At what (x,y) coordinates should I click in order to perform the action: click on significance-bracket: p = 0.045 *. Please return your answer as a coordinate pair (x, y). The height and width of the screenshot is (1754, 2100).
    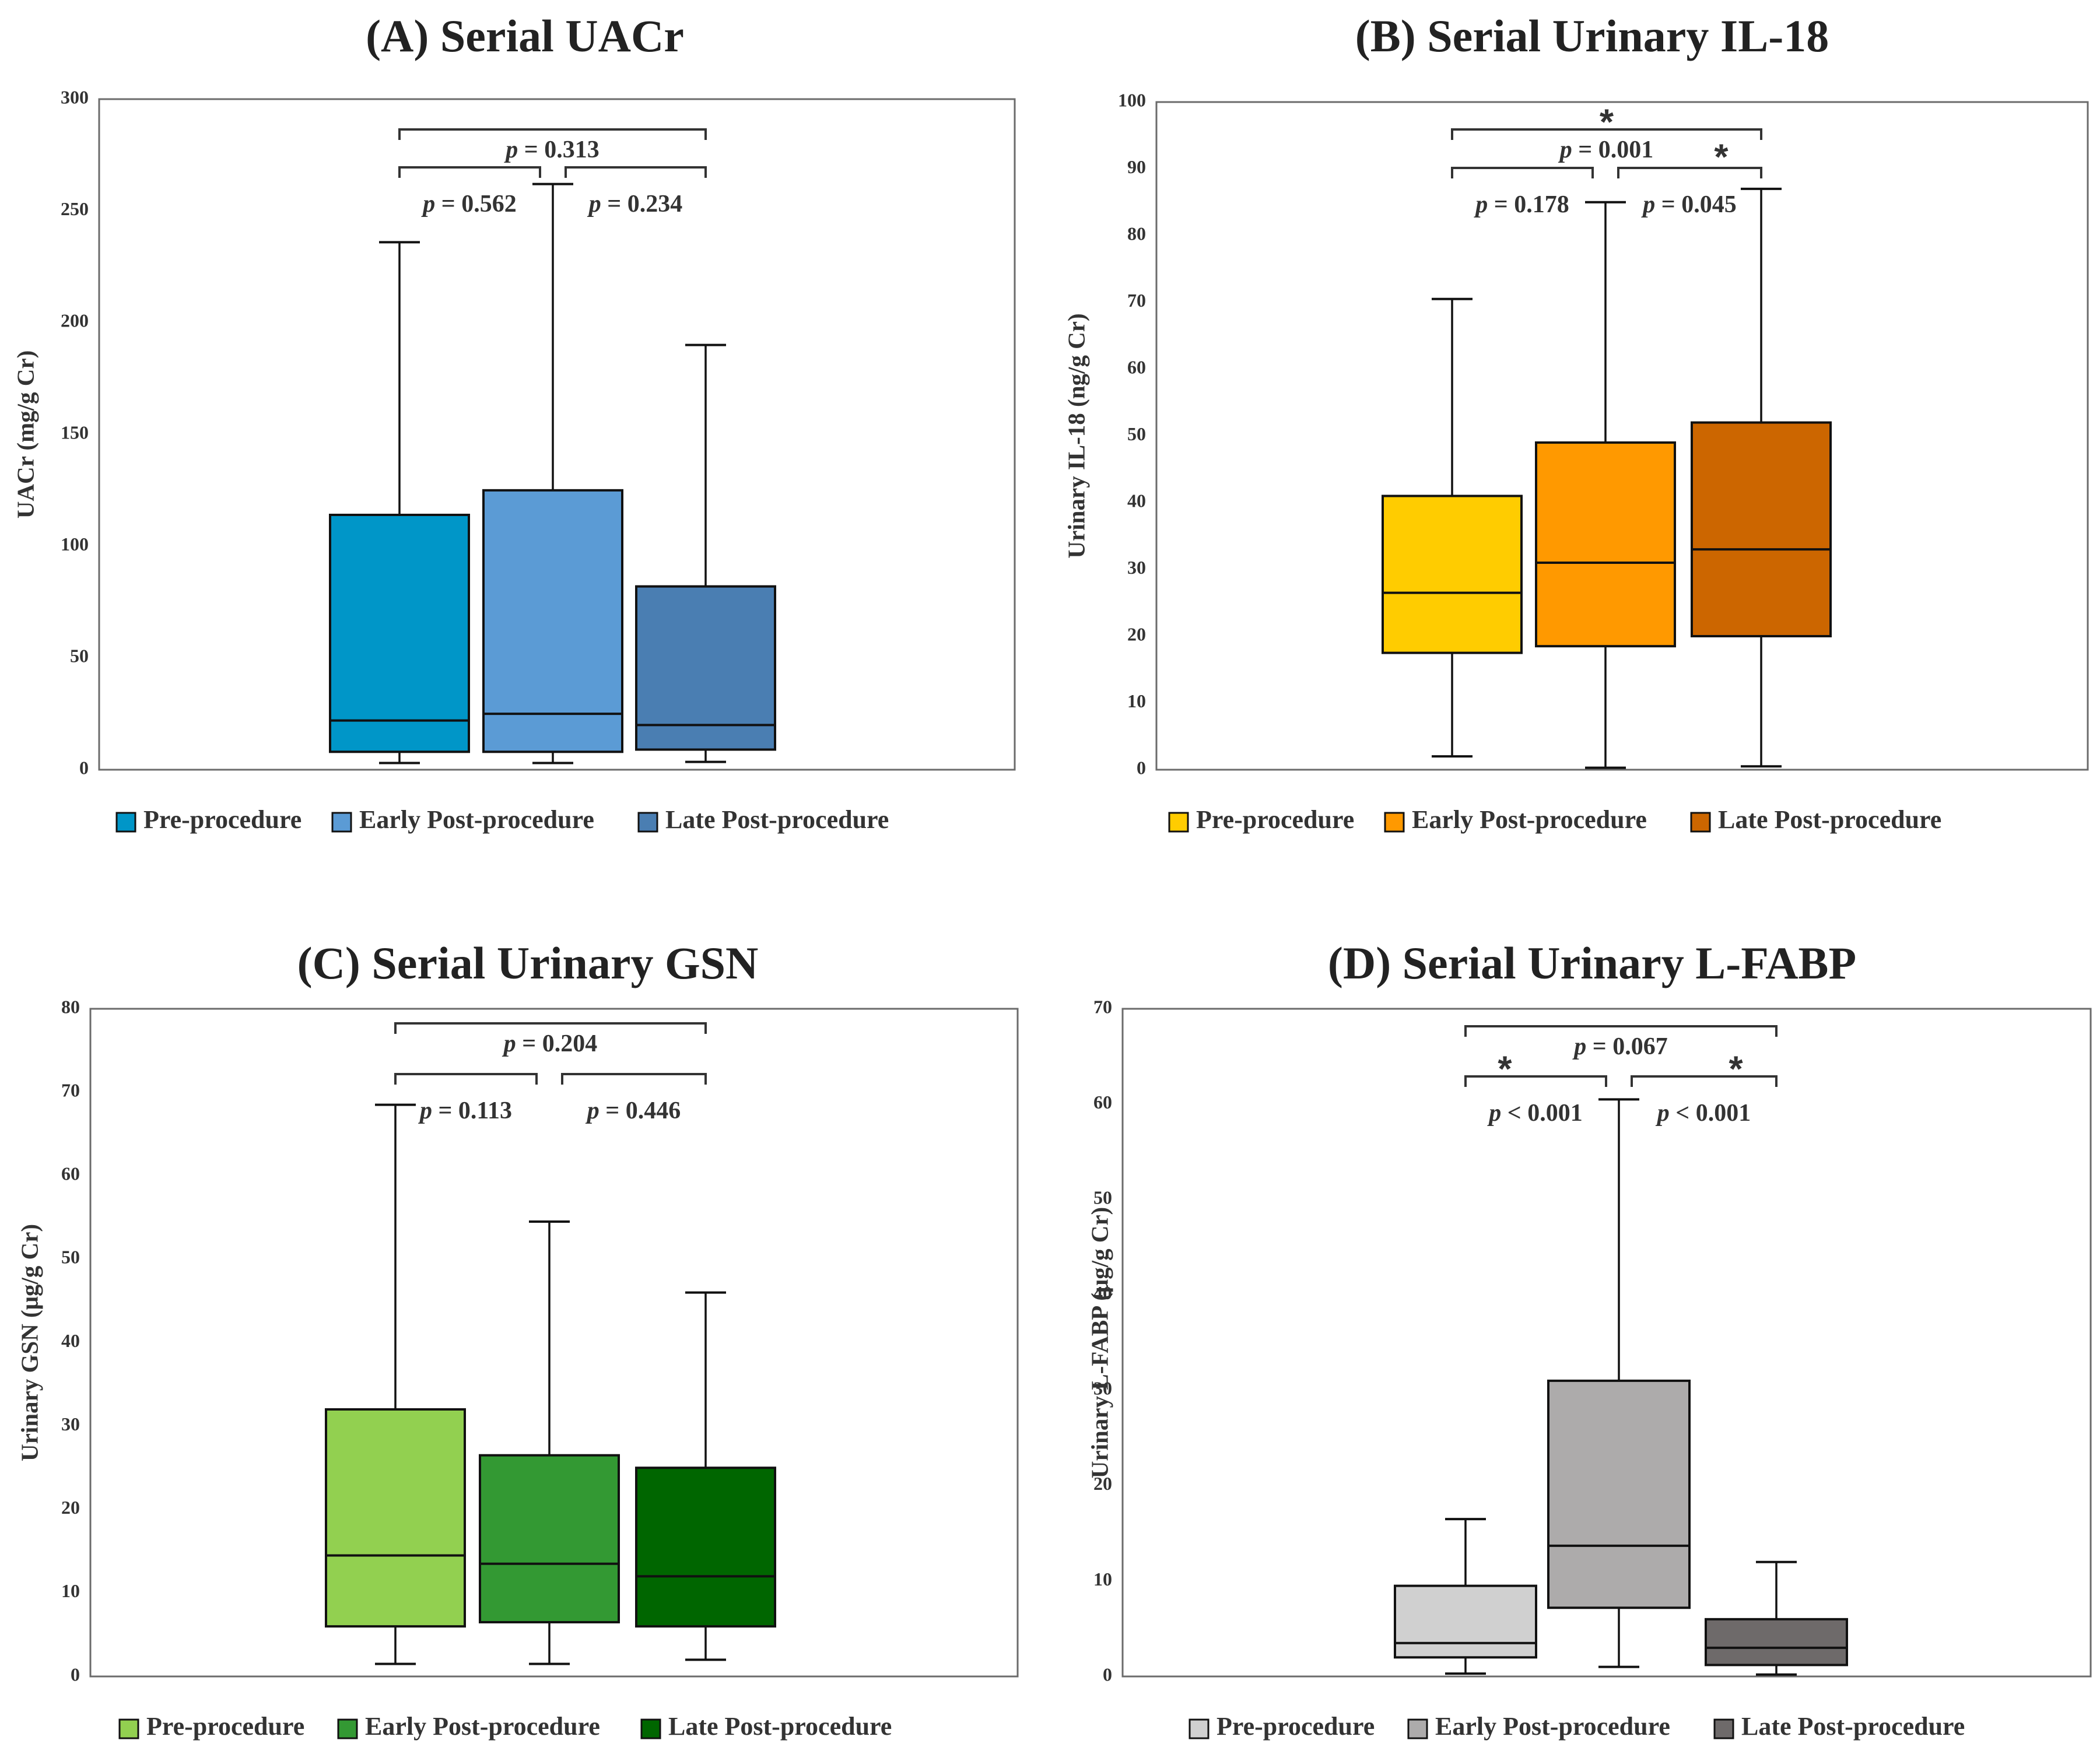
    Looking at the image, I should click on (1689, 177).